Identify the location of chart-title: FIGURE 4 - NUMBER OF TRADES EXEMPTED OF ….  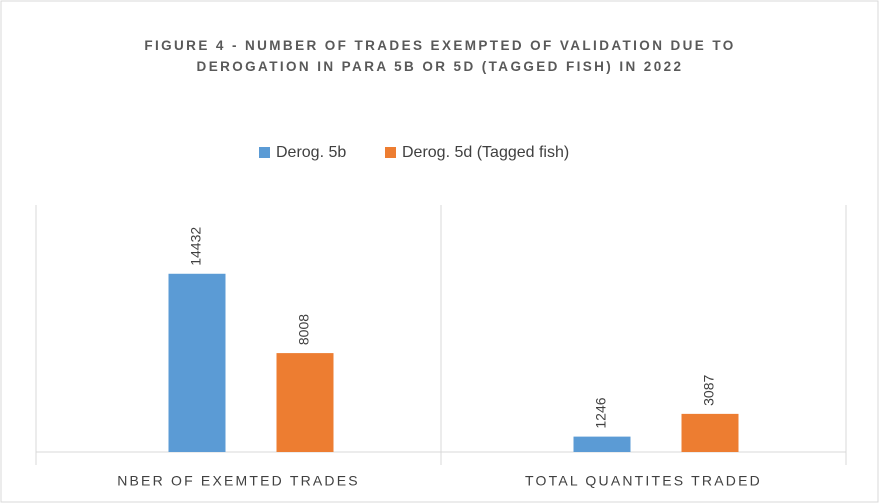
(440, 56).